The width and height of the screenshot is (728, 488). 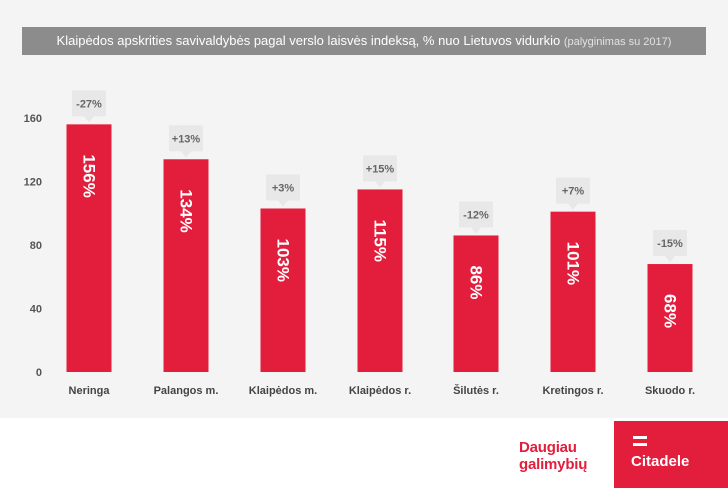 I want to click on change-label: -27%, so click(x=89, y=104).